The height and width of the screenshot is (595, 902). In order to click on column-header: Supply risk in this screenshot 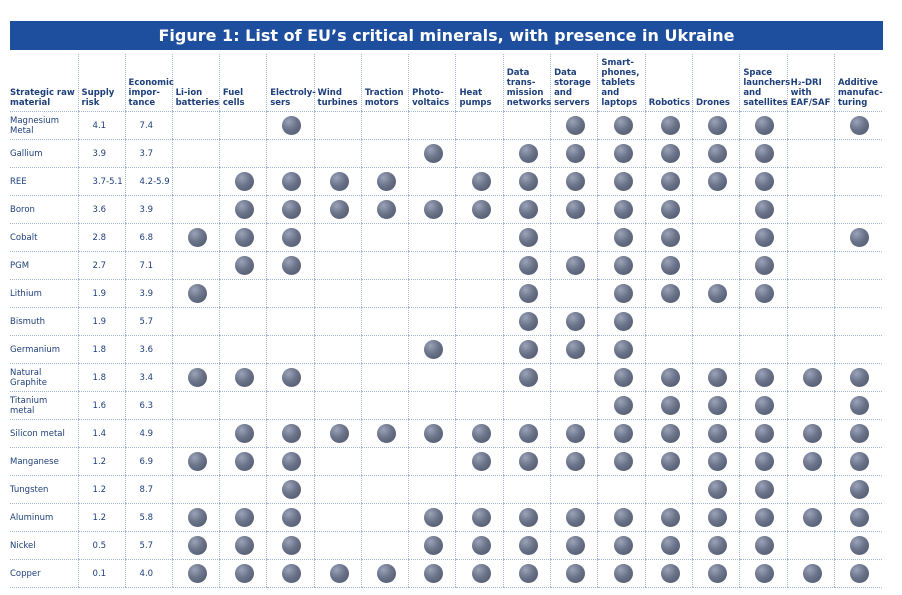, I will do `click(101, 83)`.